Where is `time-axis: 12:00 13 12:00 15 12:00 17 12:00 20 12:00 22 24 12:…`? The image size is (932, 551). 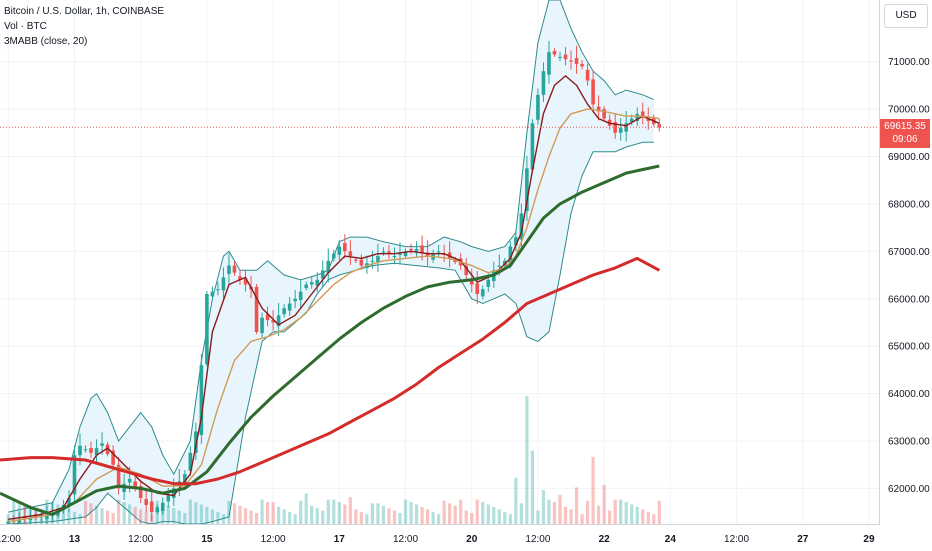
time-axis: 12:00 13 12:00 15 12:00 17 12:00 20 12:00 22 24 12:… is located at coordinates (440, 537).